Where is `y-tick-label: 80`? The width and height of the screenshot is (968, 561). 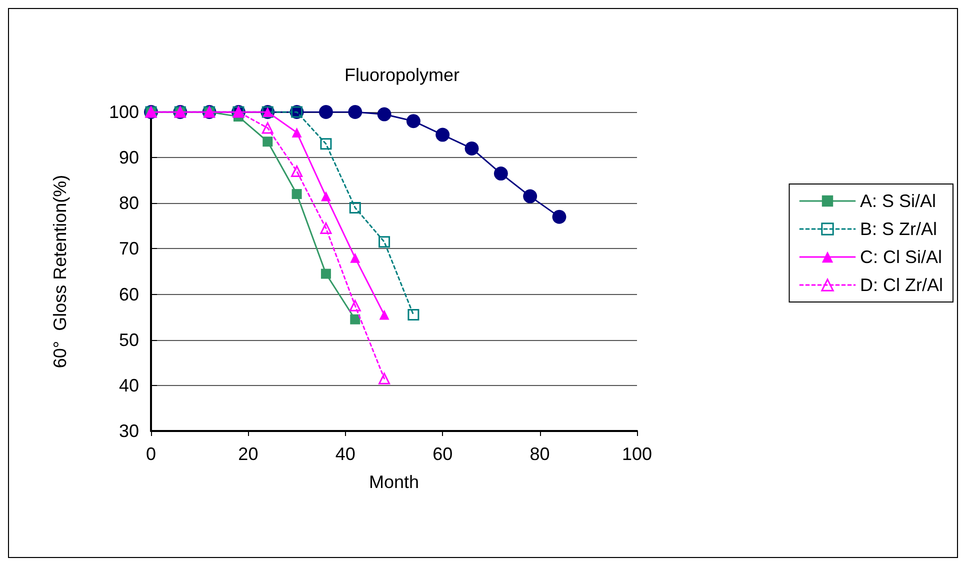
y-tick-label: 80 is located at coordinates (128, 203).